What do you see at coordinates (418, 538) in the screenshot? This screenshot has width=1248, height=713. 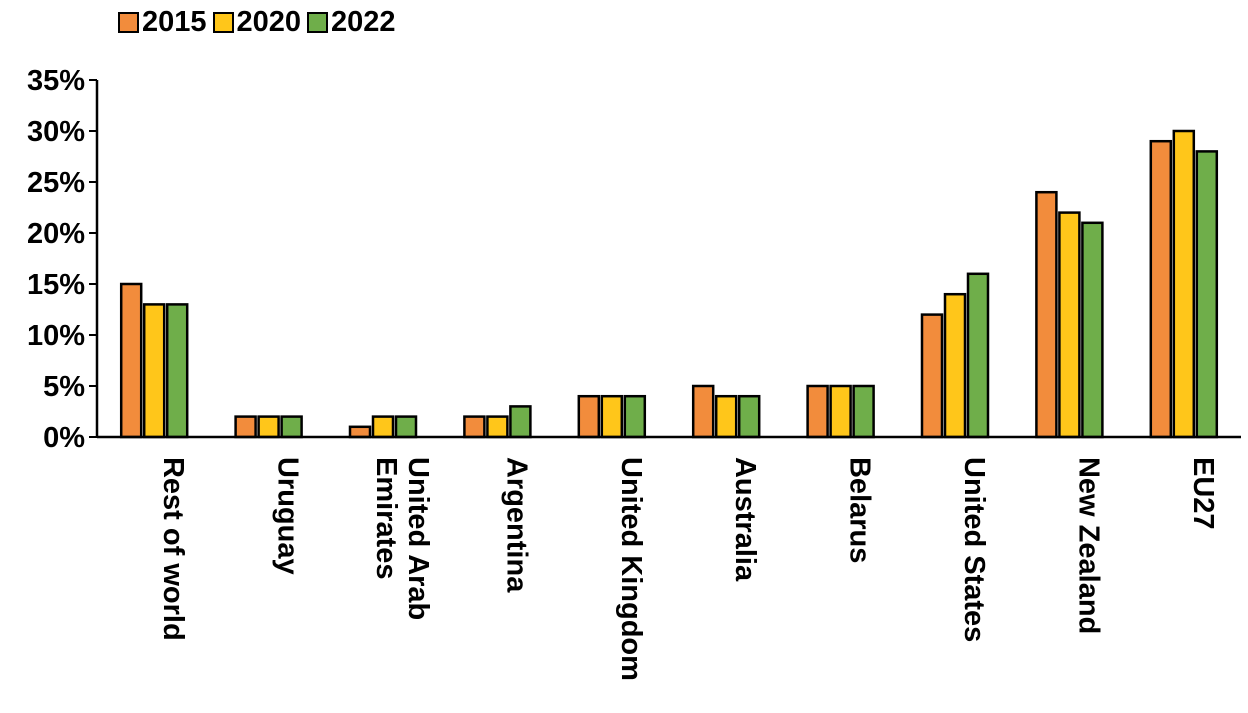 I see `x-tick-label: United Arab` at bounding box center [418, 538].